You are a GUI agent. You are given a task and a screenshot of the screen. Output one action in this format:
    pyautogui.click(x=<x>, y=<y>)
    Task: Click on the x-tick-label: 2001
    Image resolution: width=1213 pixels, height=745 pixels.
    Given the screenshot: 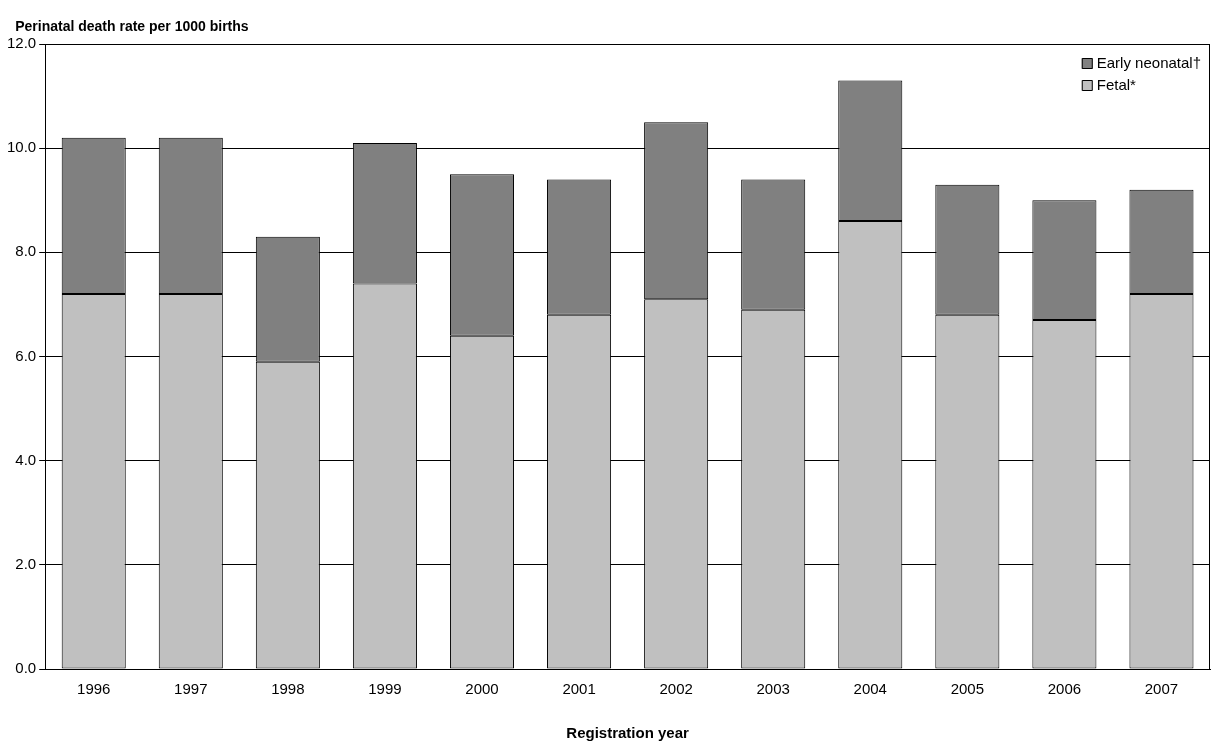 What is the action you would take?
    pyautogui.click(x=579, y=689)
    